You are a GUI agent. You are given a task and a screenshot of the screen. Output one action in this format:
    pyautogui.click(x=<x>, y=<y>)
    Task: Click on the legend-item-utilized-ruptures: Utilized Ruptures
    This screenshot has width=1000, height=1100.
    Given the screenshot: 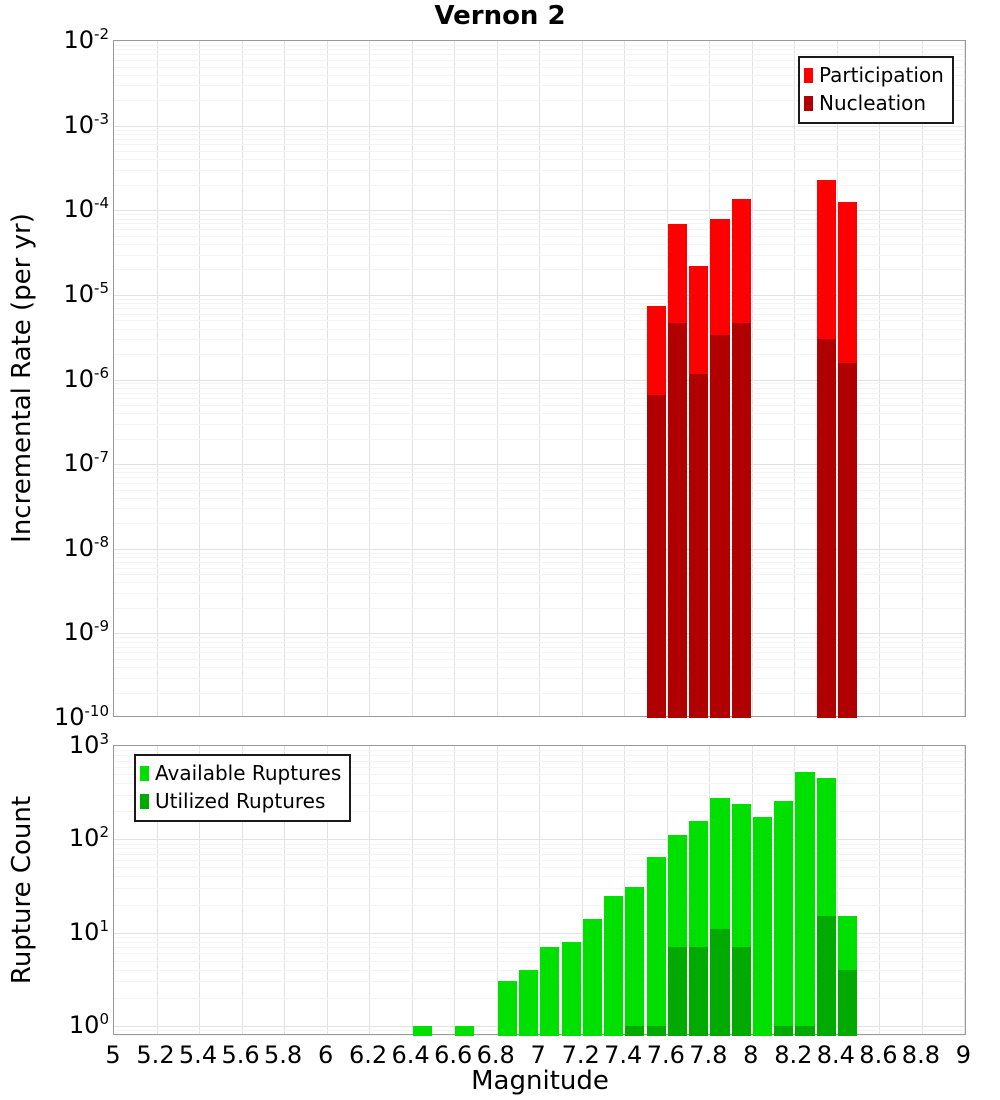 What is the action you would take?
    pyautogui.click(x=240, y=801)
    